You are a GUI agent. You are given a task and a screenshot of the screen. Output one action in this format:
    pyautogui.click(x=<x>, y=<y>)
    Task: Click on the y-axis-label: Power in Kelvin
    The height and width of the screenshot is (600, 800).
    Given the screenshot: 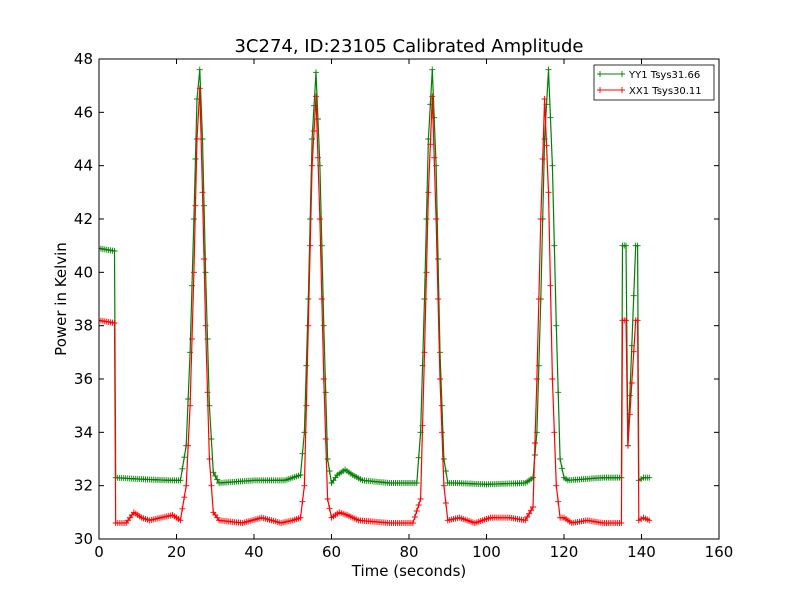 What is the action you would take?
    pyautogui.click(x=61, y=299)
    